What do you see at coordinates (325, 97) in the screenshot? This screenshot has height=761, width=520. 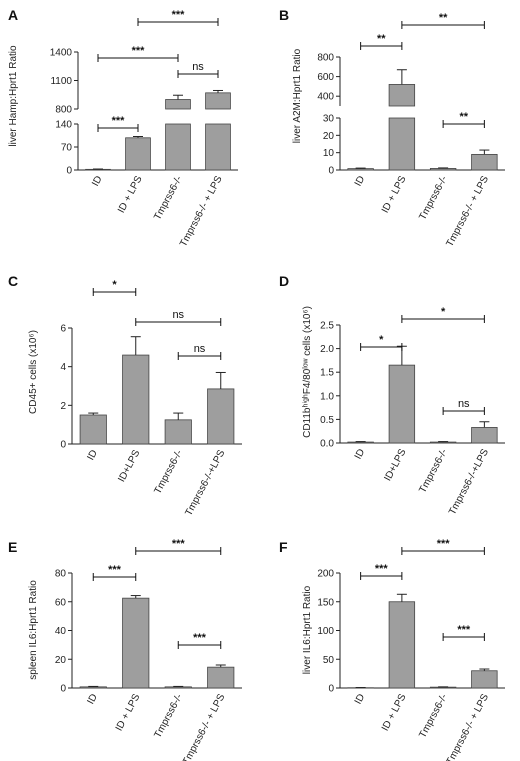 I see `panel-B-y-tick-label: 400` at bounding box center [325, 97].